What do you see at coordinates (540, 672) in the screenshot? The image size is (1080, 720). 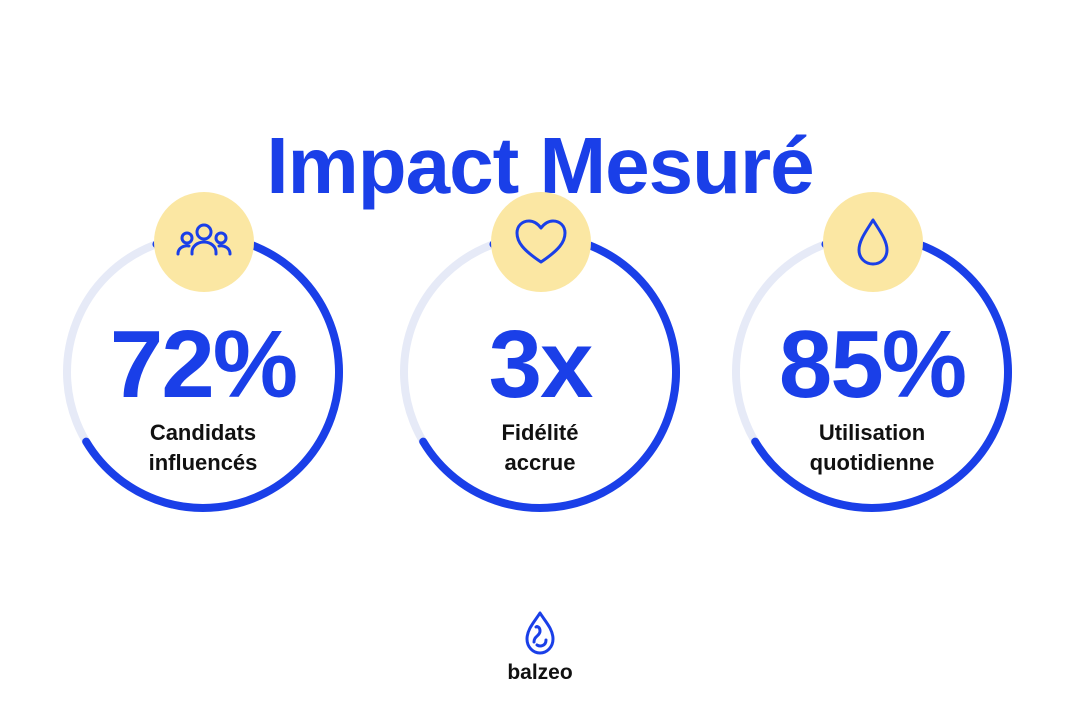 I see `brand-name: balzeo` at bounding box center [540, 672].